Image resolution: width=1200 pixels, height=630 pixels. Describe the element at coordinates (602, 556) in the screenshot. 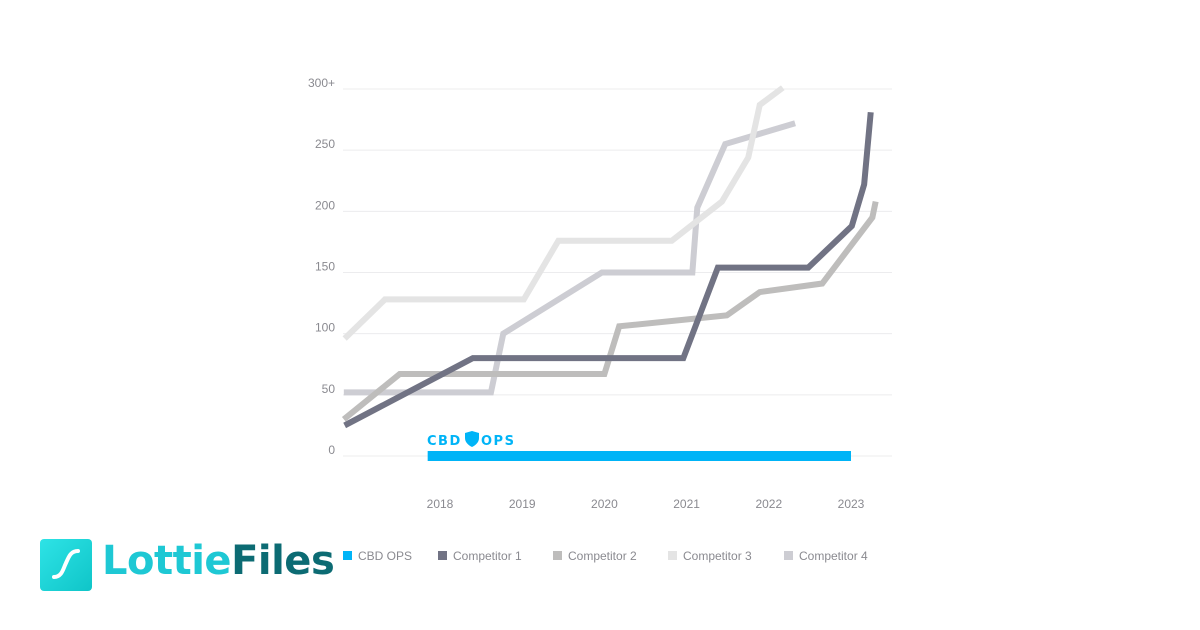

I see `legend-label: Competitor 2` at that location.